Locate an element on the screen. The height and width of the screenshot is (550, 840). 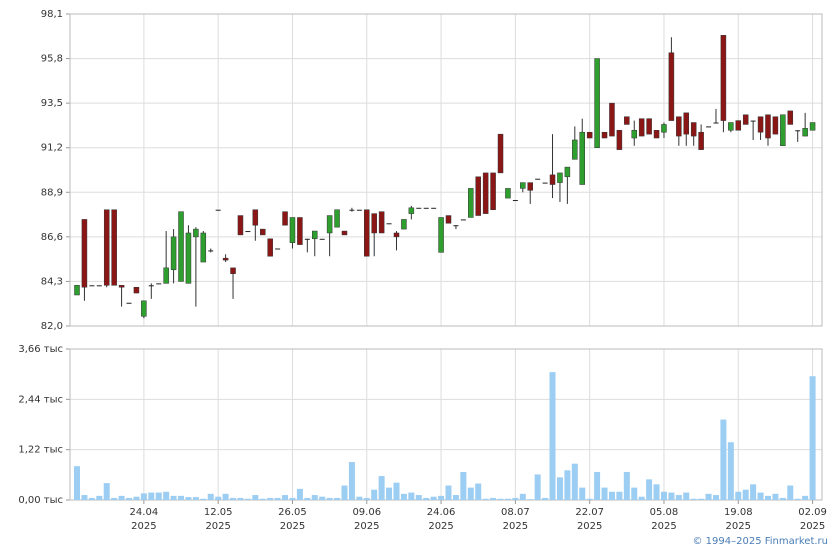
x-tick-label: 08.07 2025 is located at coordinates (515, 519).